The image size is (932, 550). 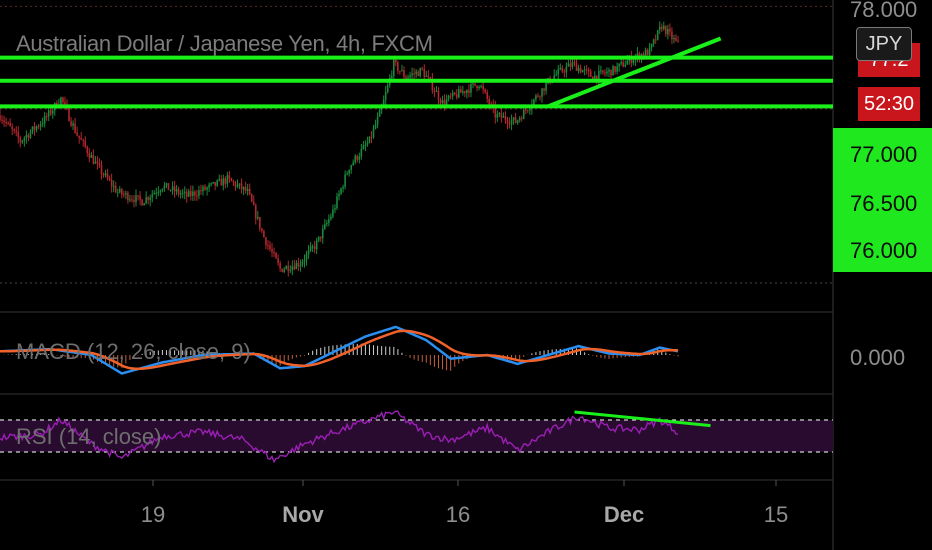 What do you see at coordinates (624, 514) in the screenshot?
I see `x-tick-dec: Dec` at bounding box center [624, 514].